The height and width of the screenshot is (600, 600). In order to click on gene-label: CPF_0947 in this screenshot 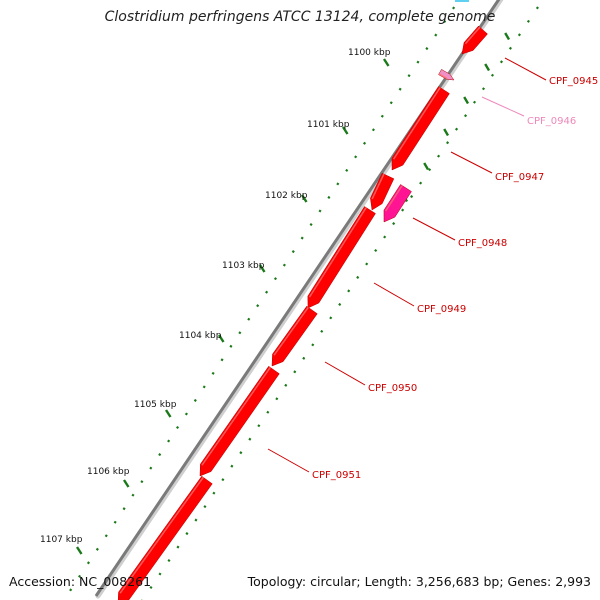, I will do `click(519, 177)`.